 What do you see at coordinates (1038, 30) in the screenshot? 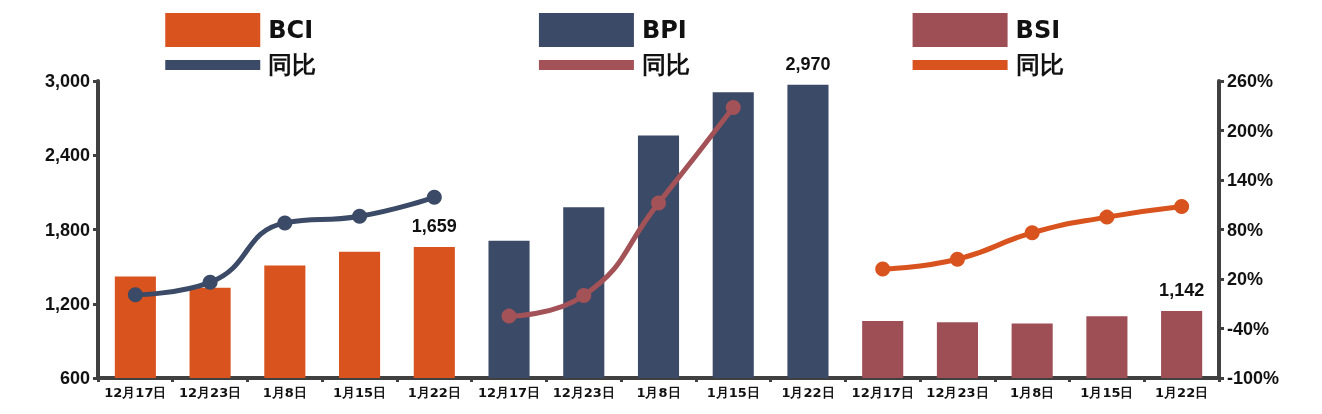
I see `legend-label: BSI` at bounding box center [1038, 30].